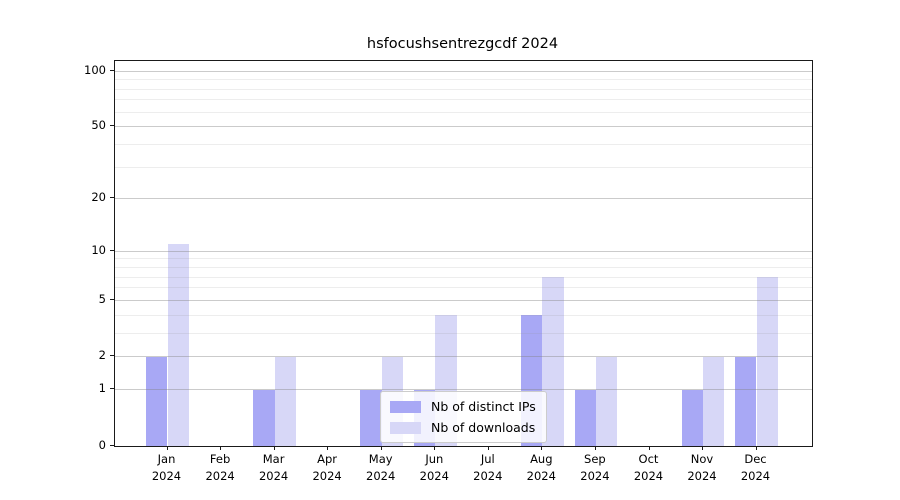 This screenshot has height=500, width=900. What do you see at coordinates (285, 401) in the screenshot?
I see `bar-downloads-mar` at bounding box center [285, 401].